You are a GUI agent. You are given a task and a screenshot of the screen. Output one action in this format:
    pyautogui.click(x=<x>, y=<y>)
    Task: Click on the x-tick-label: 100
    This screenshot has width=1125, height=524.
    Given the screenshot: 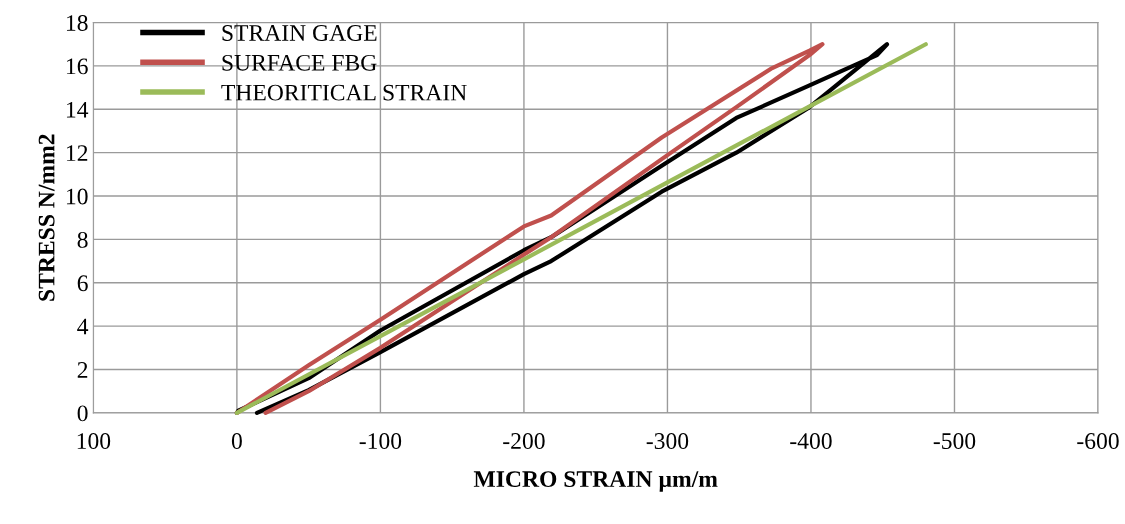 What is the action you would take?
    pyautogui.click(x=94, y=441)
    